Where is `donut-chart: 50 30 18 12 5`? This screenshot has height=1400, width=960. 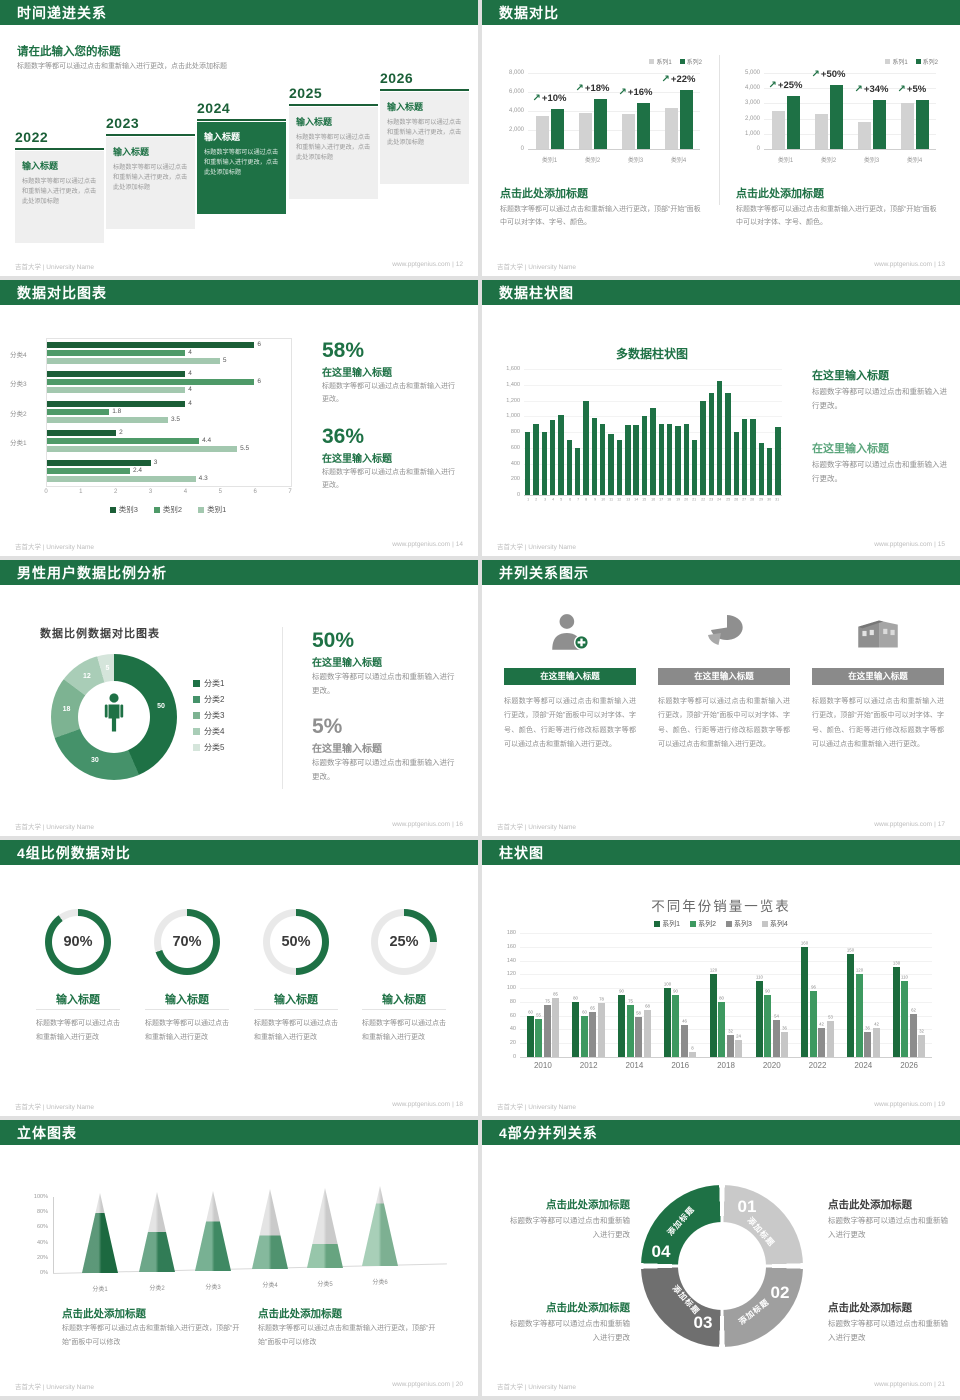 donut-chart: 50 30 18 12 5 is located at coordinates (114, 717).